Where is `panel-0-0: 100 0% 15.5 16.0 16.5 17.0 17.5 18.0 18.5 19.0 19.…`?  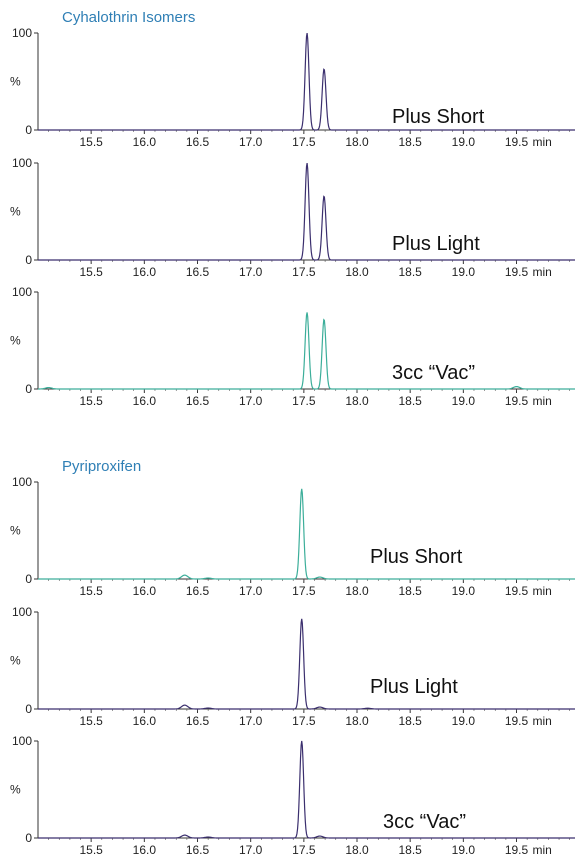 panel-0-0: 100 0% 15.5 16.0 16.5 17.0 17.5 18.0 18.5 19.0 19.… is located at coordinates (292, 87).